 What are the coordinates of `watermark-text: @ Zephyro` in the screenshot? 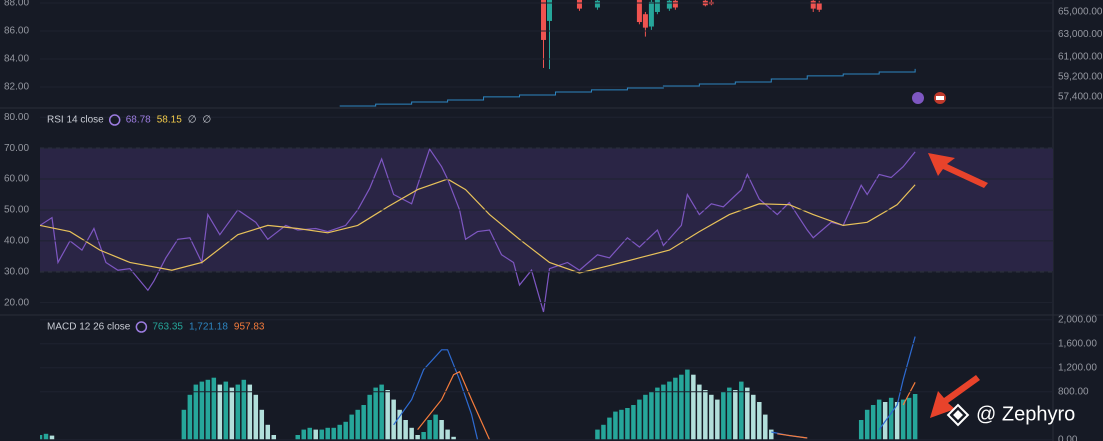 It's located at (1025, 414).